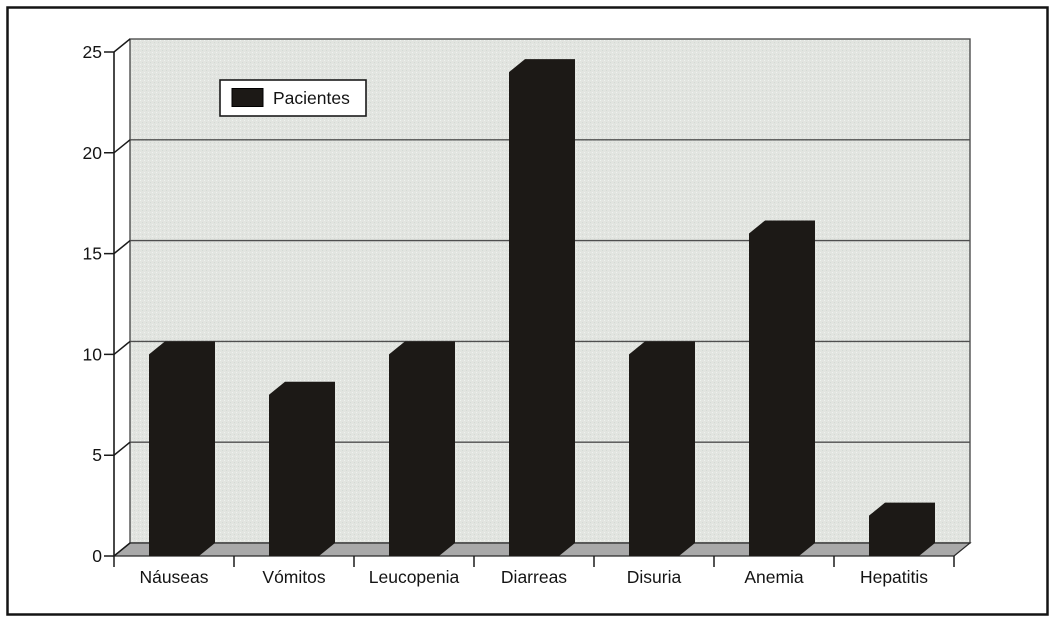 The width and height of the screenshot is (1057, 629). I want to click on y-tick-label-15: 15, so click(92, 254).